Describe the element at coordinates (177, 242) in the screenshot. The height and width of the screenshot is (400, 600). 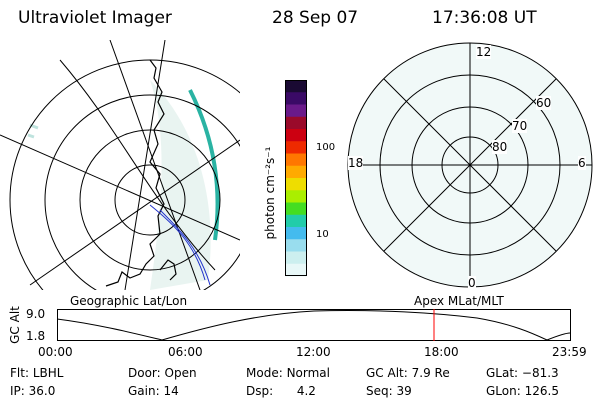
I see `orbit-track` at that location.